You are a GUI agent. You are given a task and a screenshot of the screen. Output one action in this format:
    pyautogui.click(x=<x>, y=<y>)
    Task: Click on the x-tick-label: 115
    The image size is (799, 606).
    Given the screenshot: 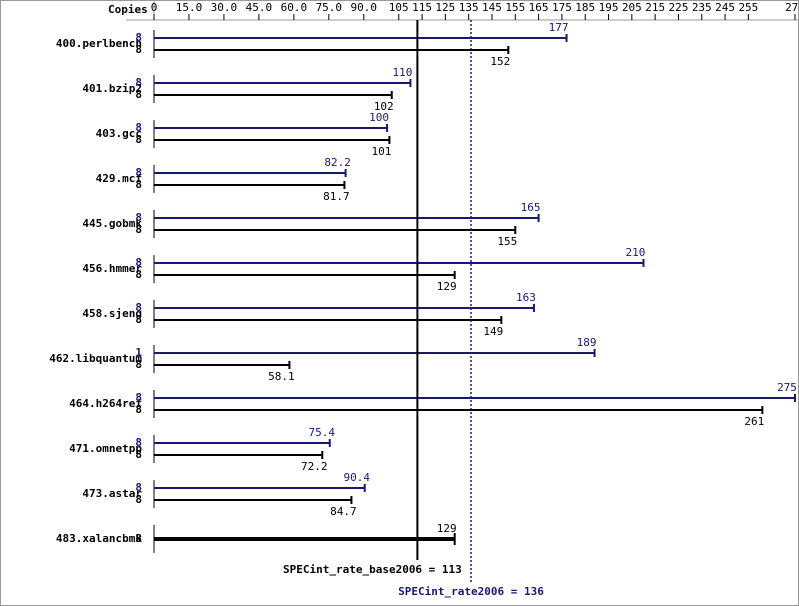 What is the action you would take?
    pyautogui.click(x=422, y=7)
    